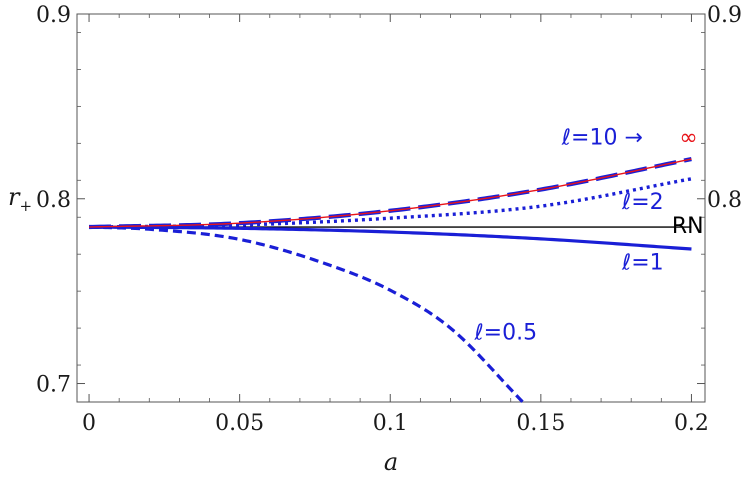 The image size is (747, 478). Describe the element at coordinates (391, 462) in the screenshot. I see `x-axis-title: a` at that location.